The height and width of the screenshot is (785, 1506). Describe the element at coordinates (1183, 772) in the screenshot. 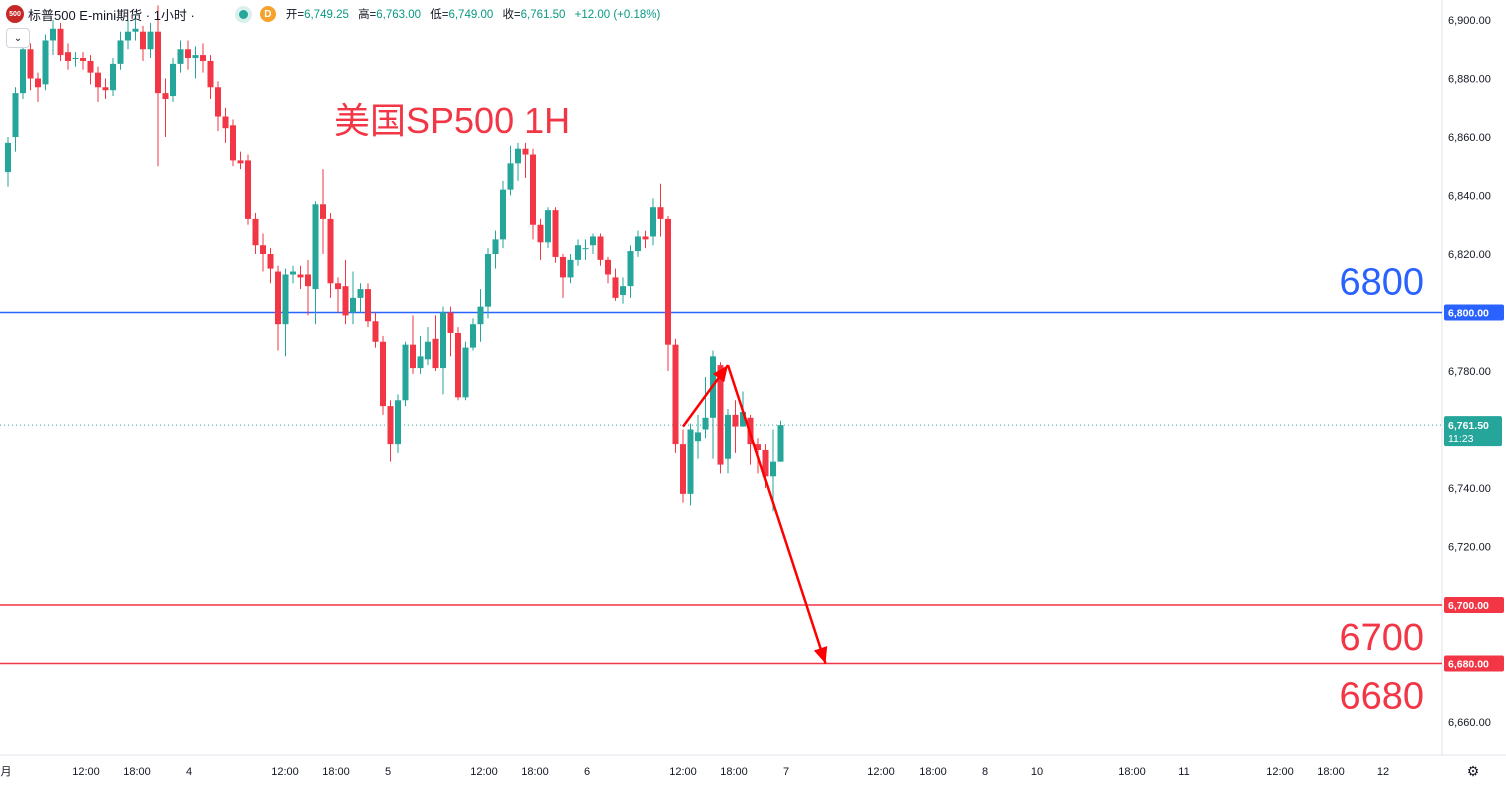

I see `x-tick-label: 11` at that location.